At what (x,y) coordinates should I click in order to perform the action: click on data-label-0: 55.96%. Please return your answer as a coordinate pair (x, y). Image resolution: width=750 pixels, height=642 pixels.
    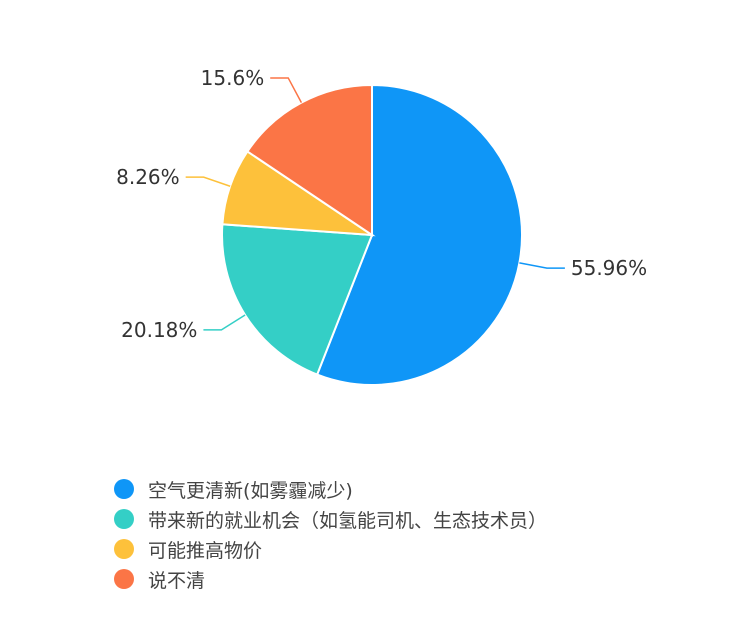
    Looking at the image, I should click on (609, 268).